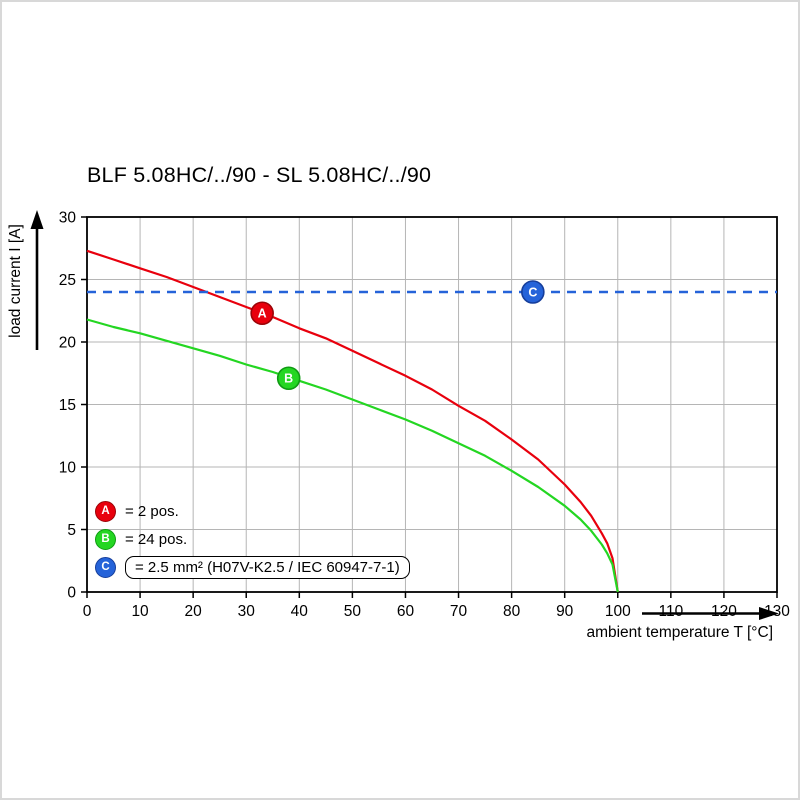 The image size is (800, 800). I want to click on x-tick-label: 20, so click(194, 611).